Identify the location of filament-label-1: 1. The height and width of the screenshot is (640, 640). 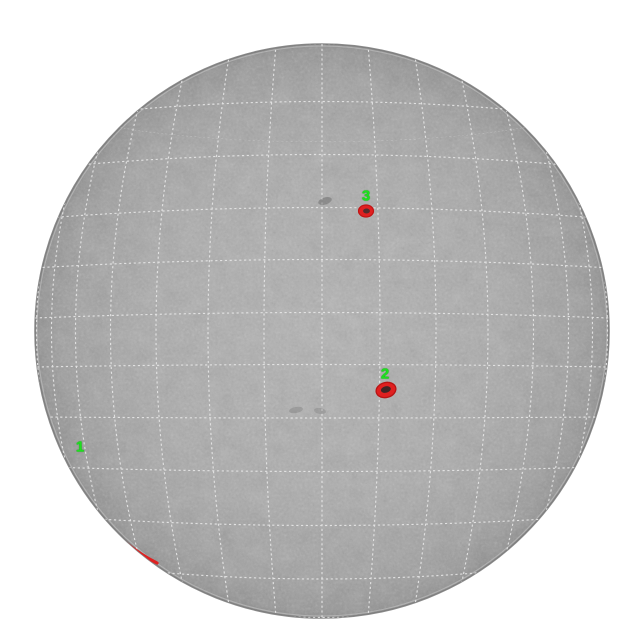
(80, 447).